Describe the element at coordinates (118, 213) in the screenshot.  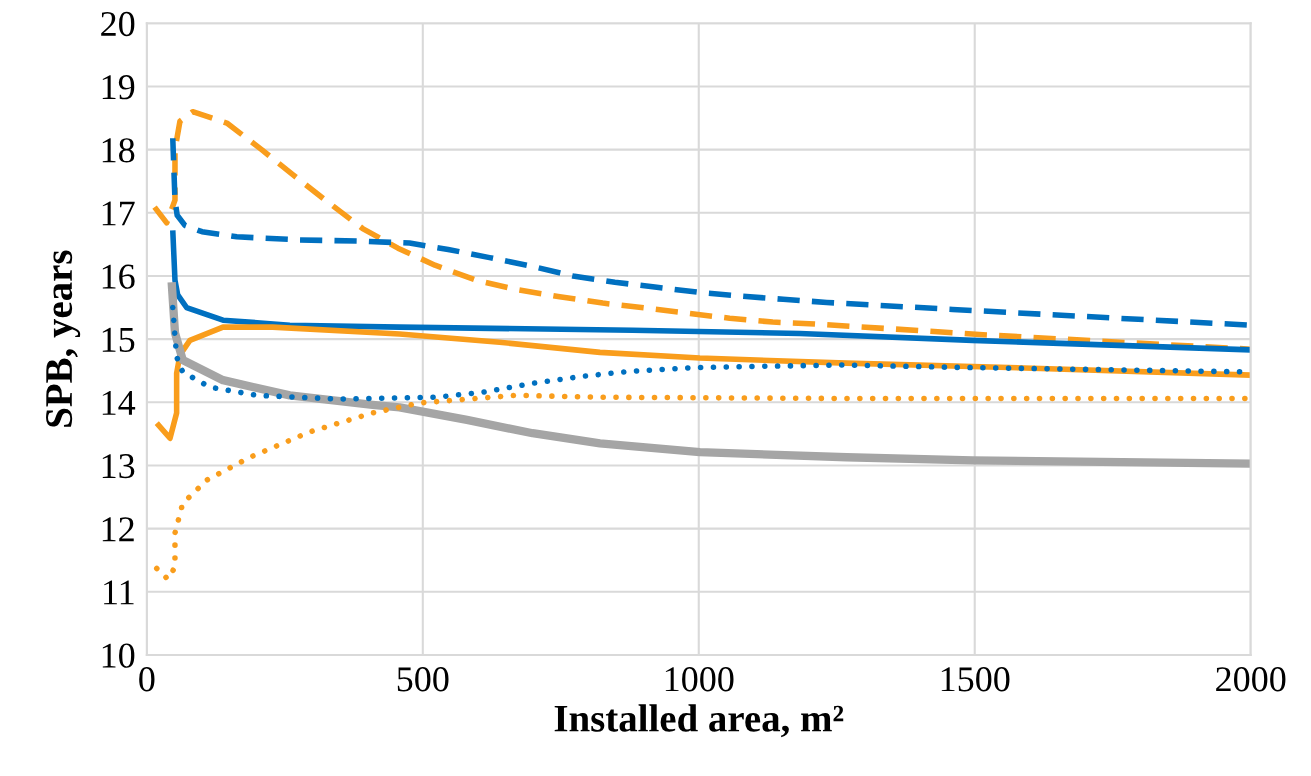
I see `y-tick-label: 17` at that location.